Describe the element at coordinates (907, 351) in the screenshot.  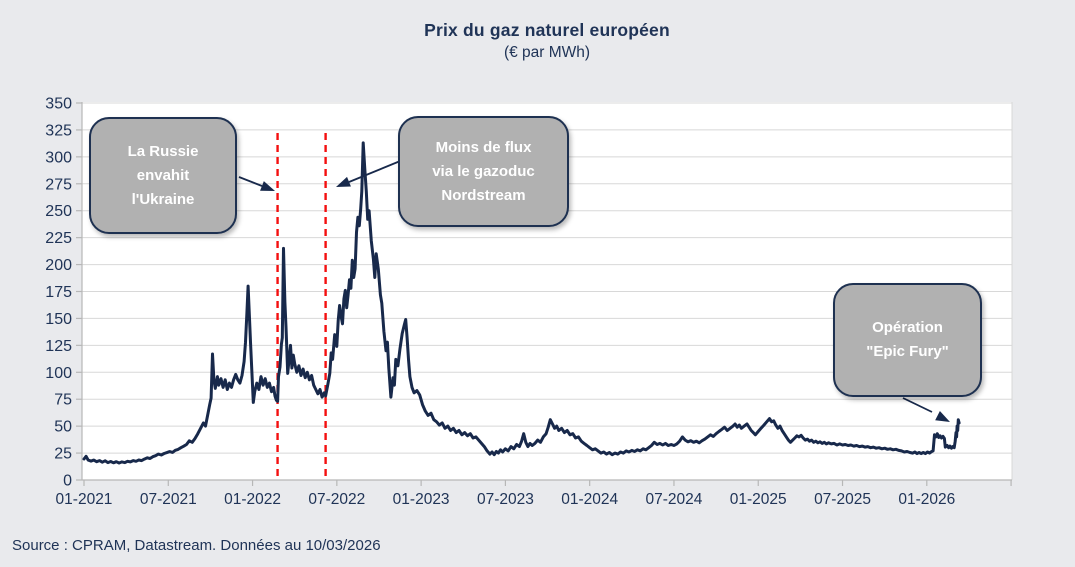
I see `callout-line: "Epic Fury"` at that location.